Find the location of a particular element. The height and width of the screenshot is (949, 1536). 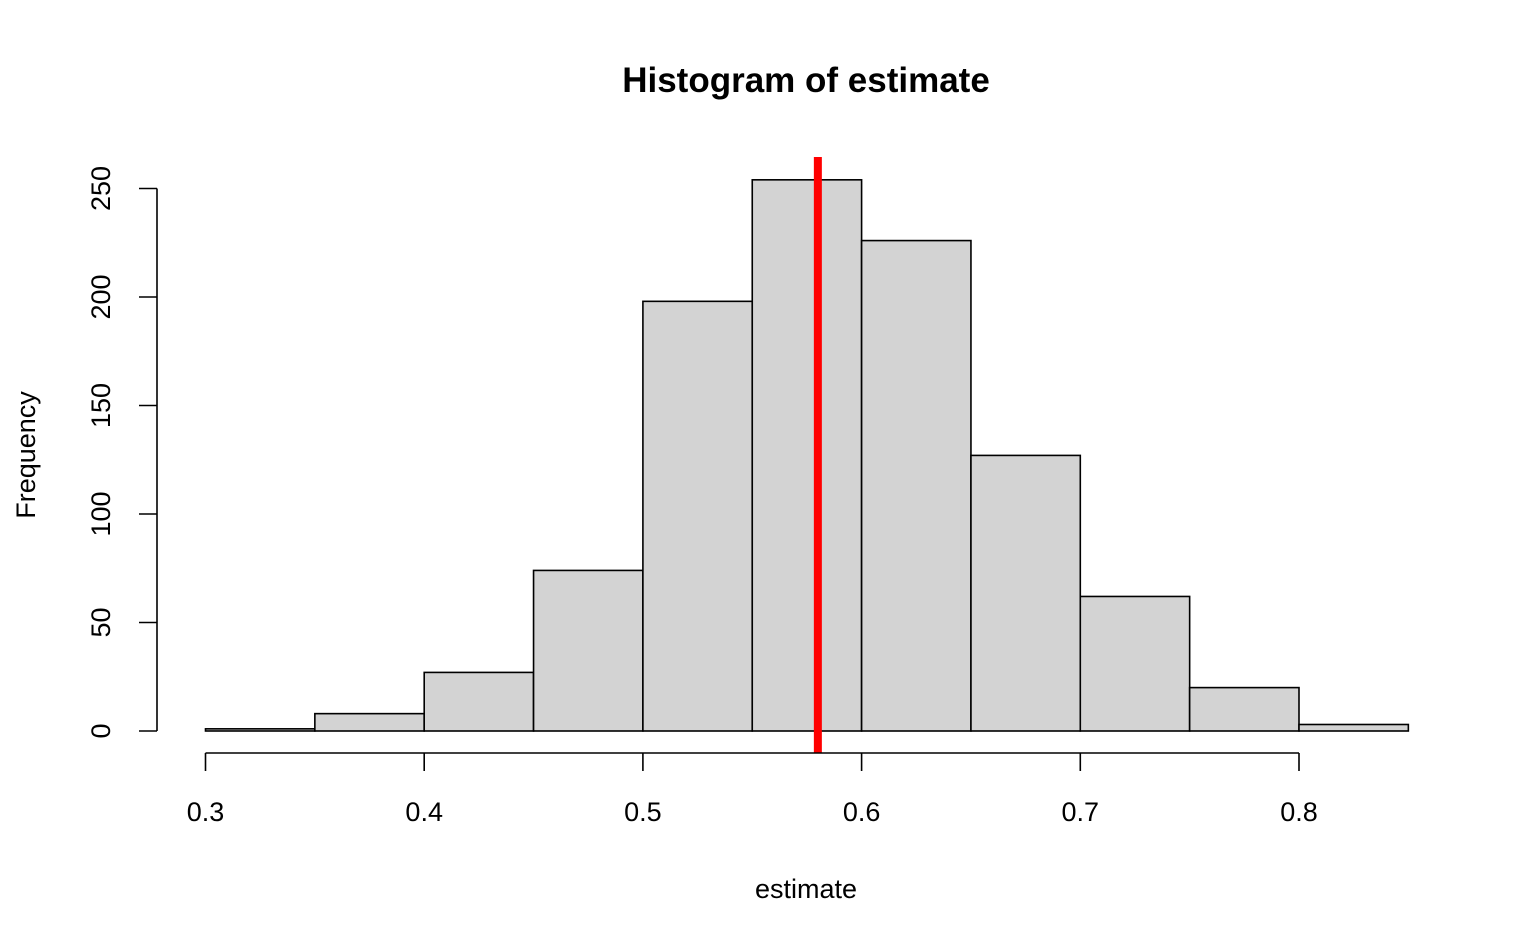

y-tick-label-50: 50 is located at coordinates (101, 622).